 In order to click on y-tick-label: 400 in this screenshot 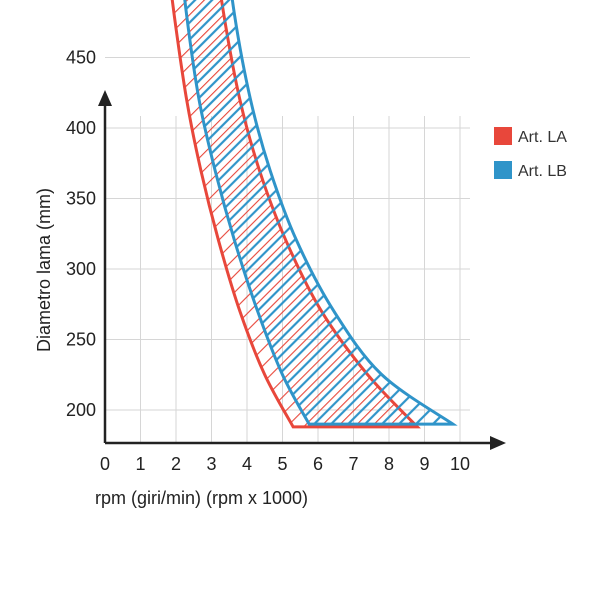, I will do `click(81, 128)`.